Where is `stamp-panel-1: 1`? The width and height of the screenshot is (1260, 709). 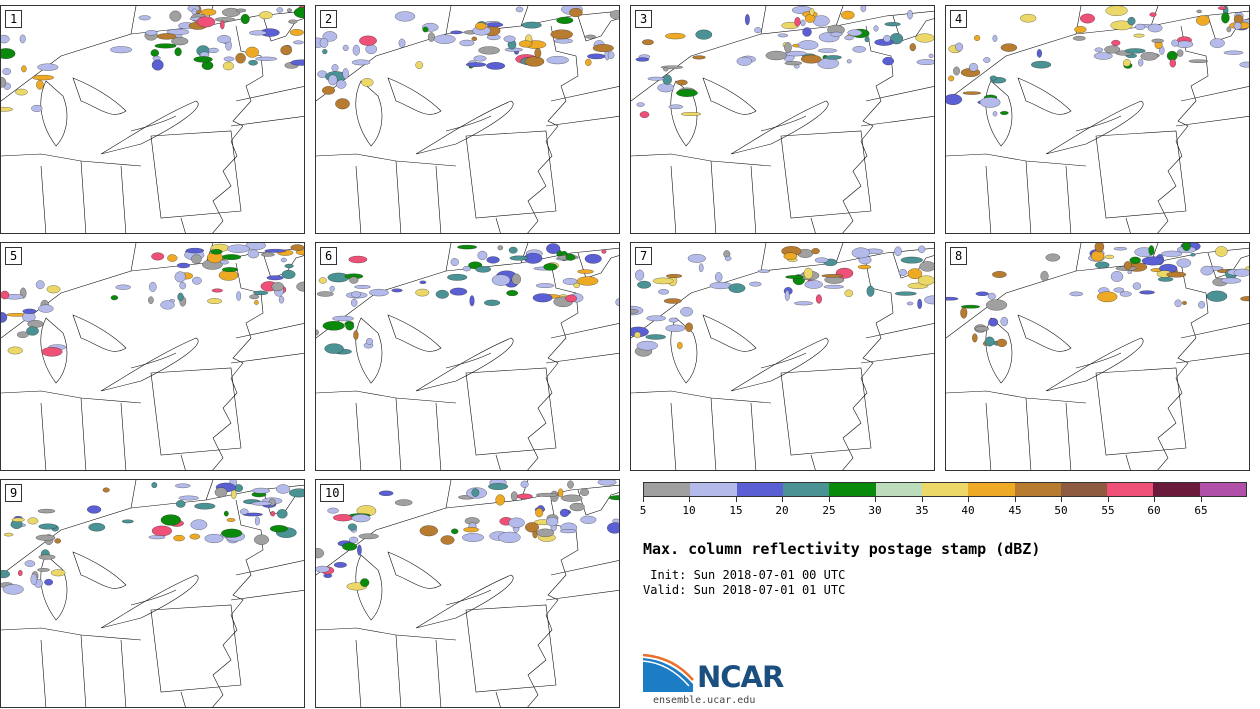
stamp-panel-1: 1 is located at coordinates (152, 119).